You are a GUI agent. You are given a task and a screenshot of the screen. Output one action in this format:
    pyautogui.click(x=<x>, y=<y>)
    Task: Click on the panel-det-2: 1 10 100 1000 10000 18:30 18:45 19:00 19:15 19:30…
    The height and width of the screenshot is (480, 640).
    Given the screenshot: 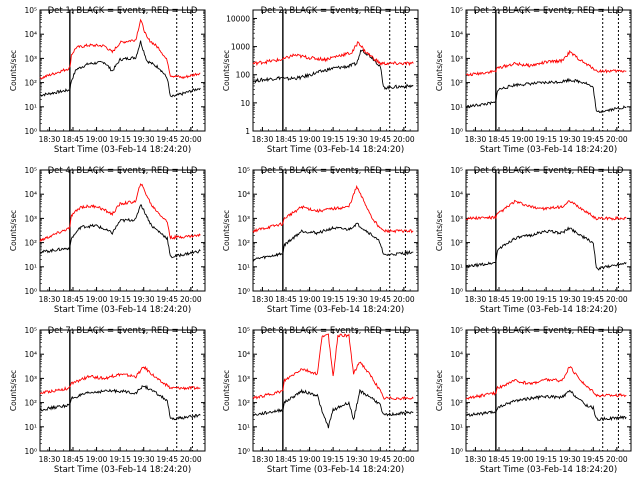 What is the action you would take?
    pyautogui.click(x=320, y=80)
    